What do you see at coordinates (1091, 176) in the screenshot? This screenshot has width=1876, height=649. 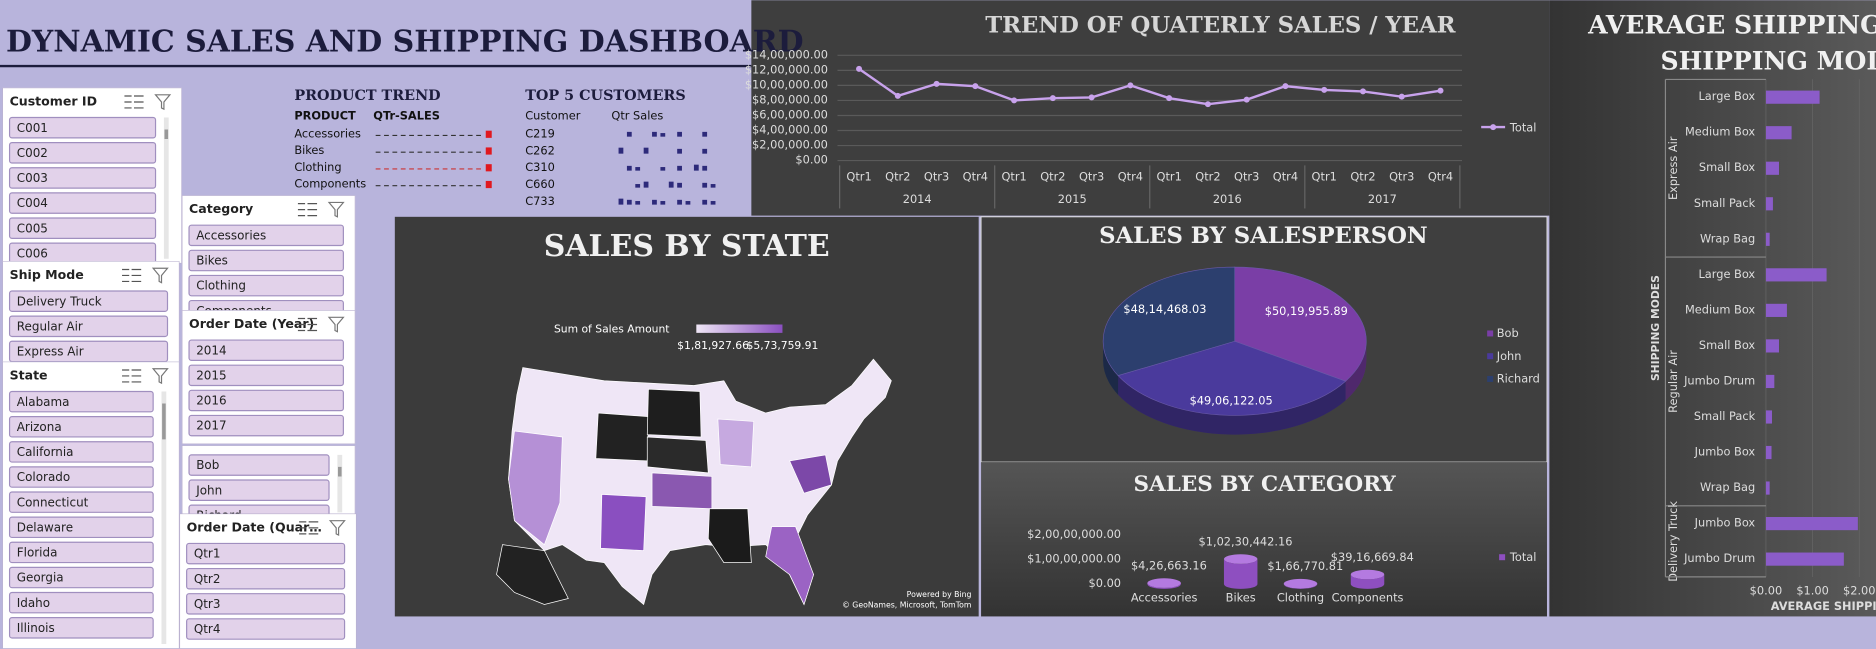 I see `x-tick-label: Qtr3` at bounding box center [1091, 176].